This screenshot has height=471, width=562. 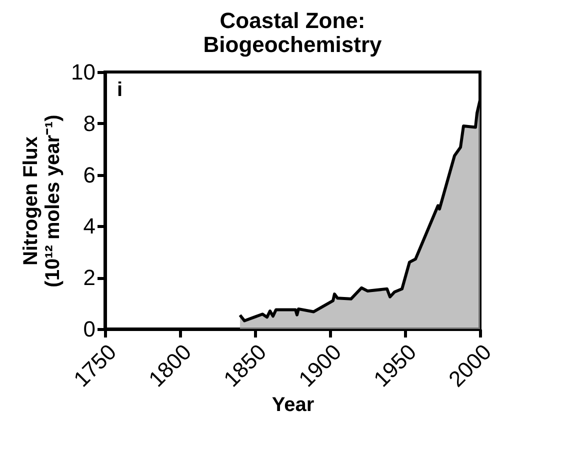 I want to click on y-tick-label: 0, so click(x=89, y=329).